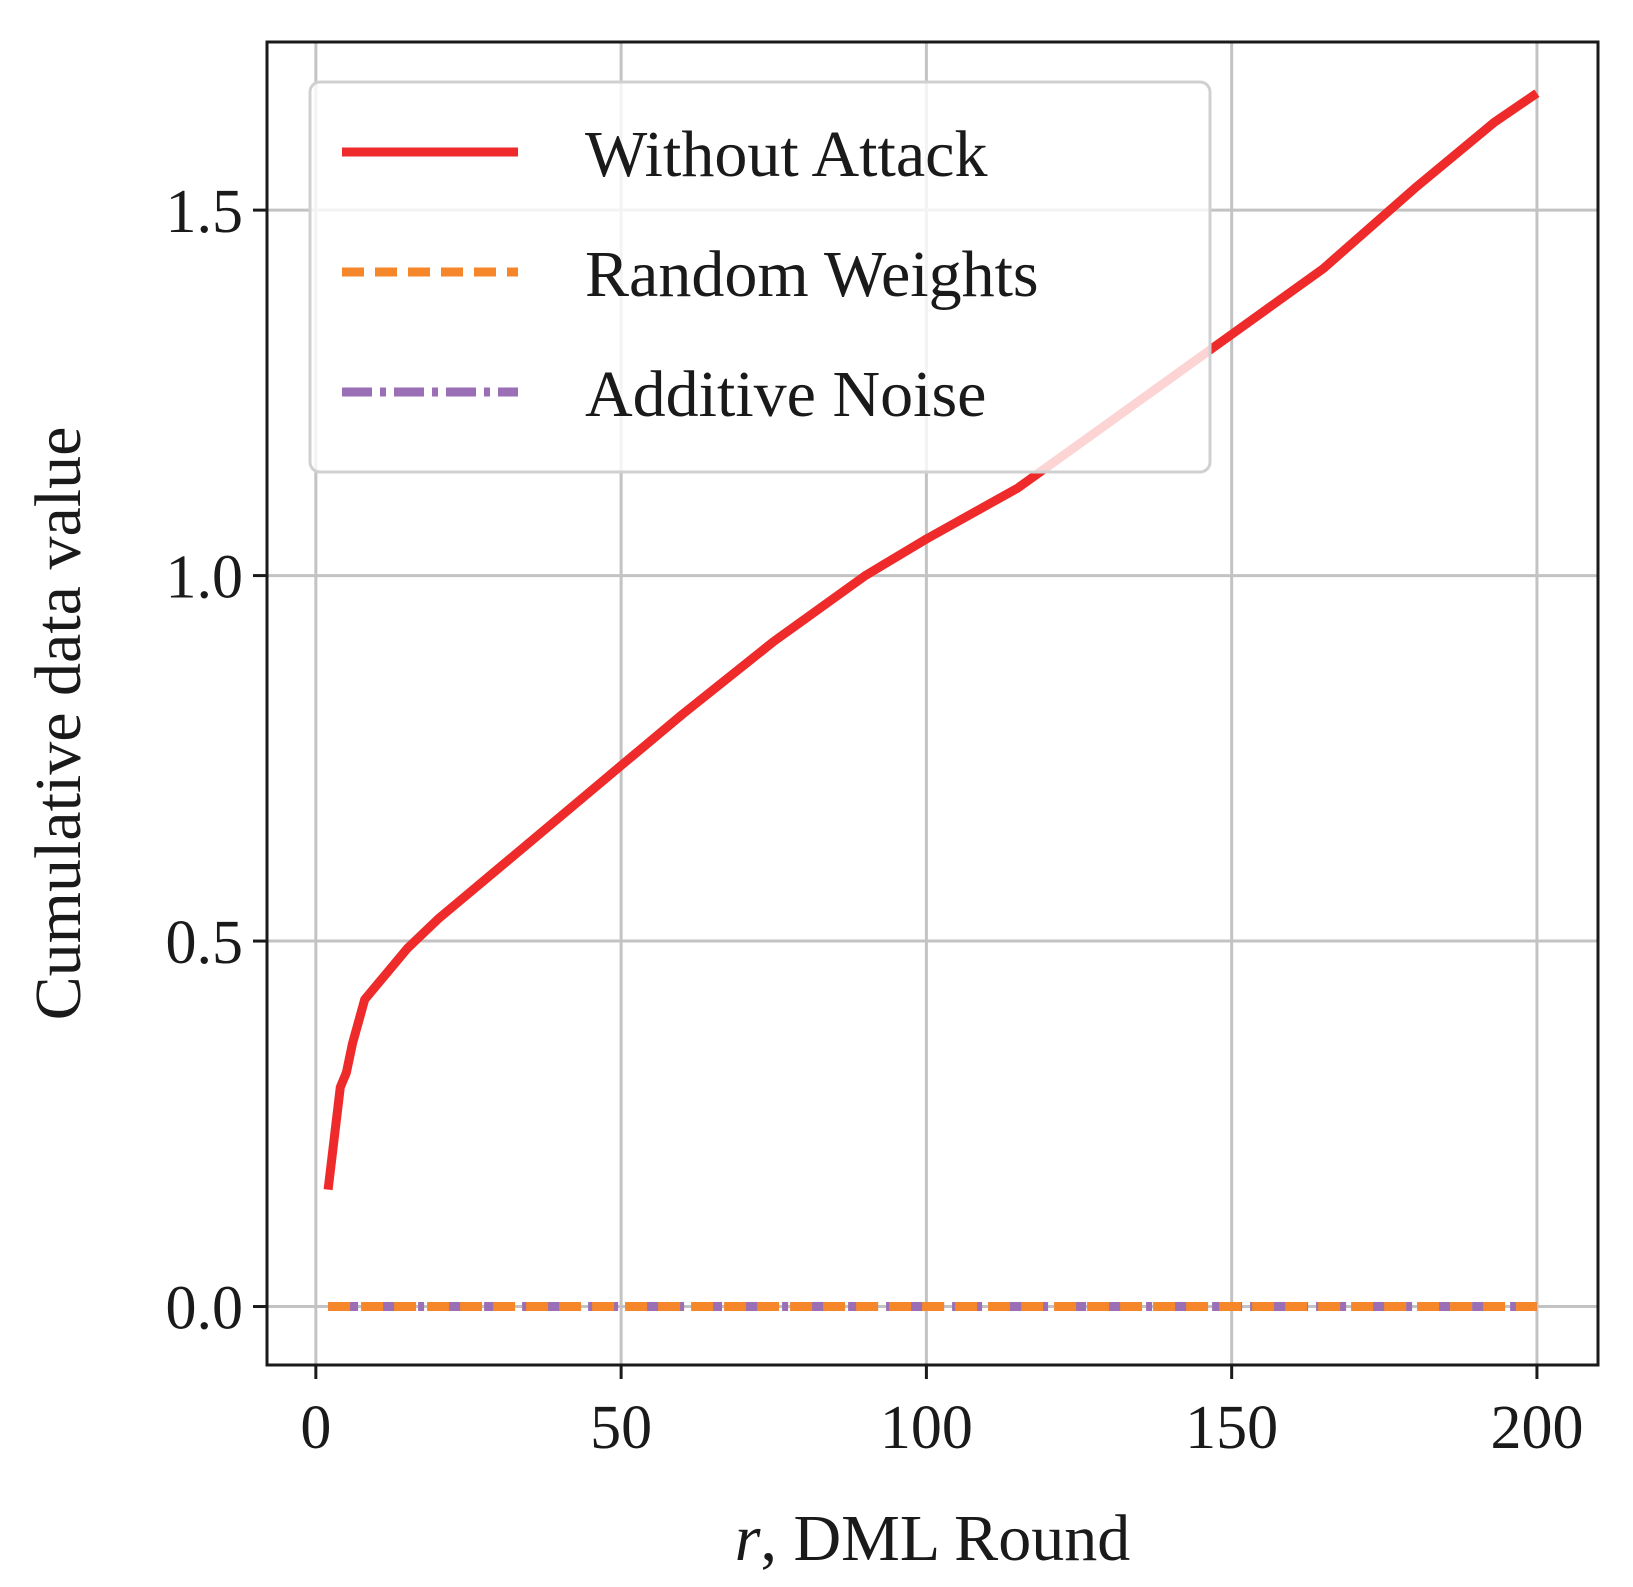 Image resolution: width=1633 pixels, height=1587 pixels. What do you see at coordinates (205, 1309) in the screenshot?
I see `y-tick-label: 0.0` at bounding box center [205, 1309].